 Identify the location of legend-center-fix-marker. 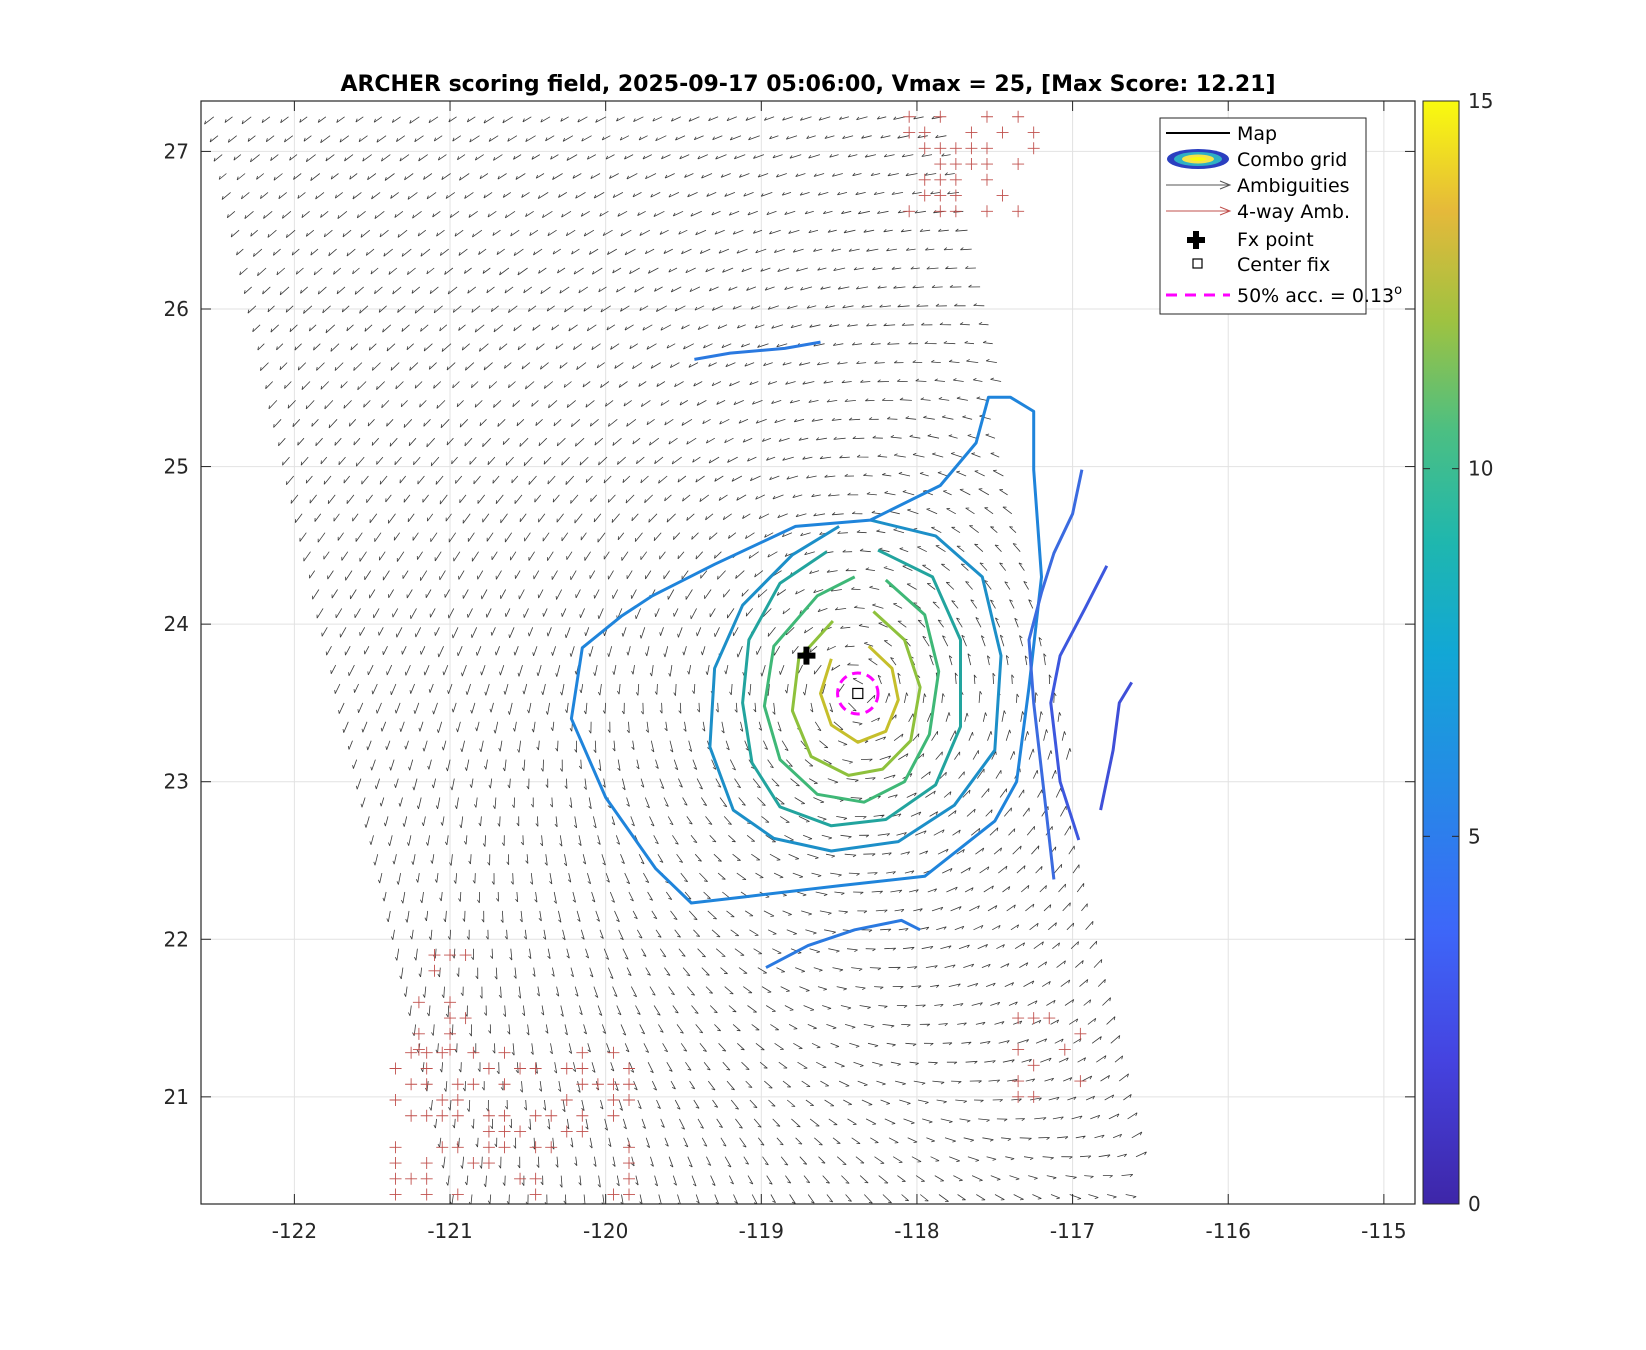
(1197, 263).